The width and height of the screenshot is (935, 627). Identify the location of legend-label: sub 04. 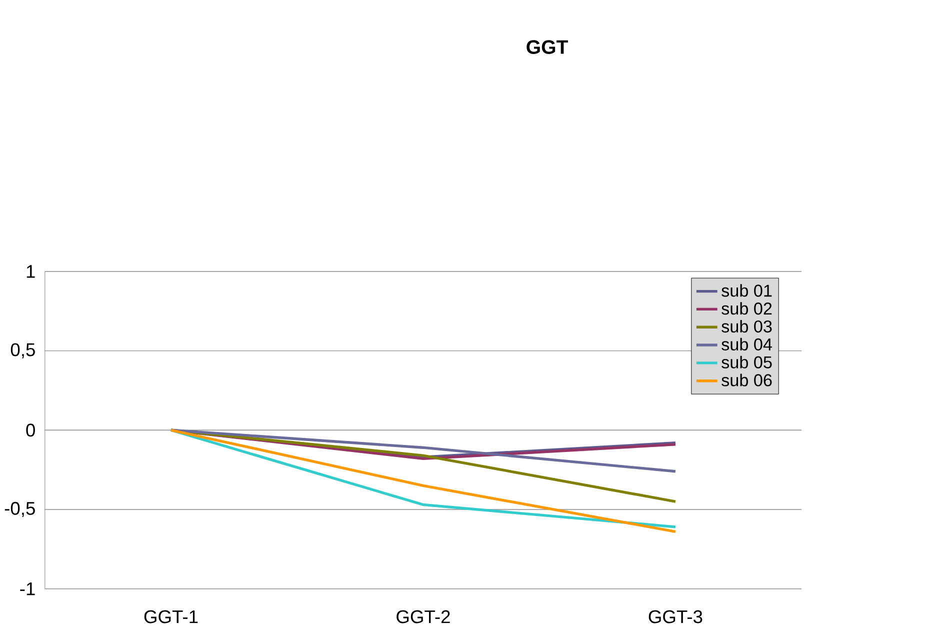
(747, 344).